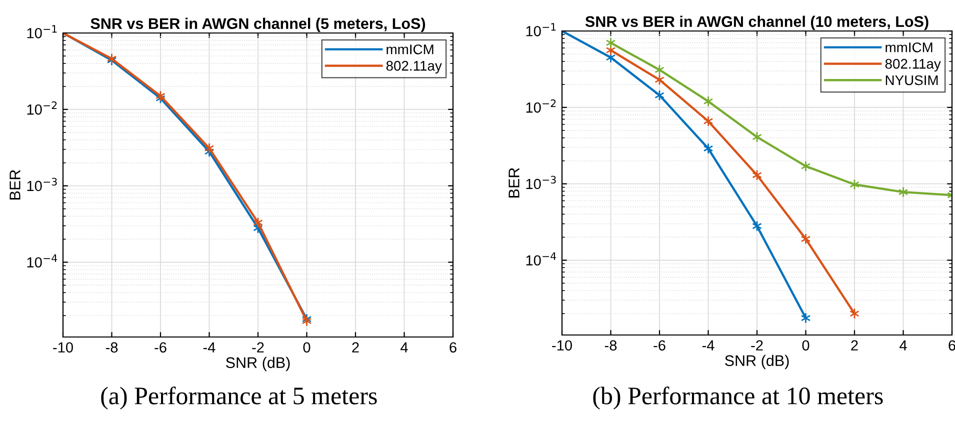 The height and width of the screenshot is (425, 955). Describe the element at coordinates (738, 398) in the screenshot. I see `text: (b) Performance at 10 meters` at that location.